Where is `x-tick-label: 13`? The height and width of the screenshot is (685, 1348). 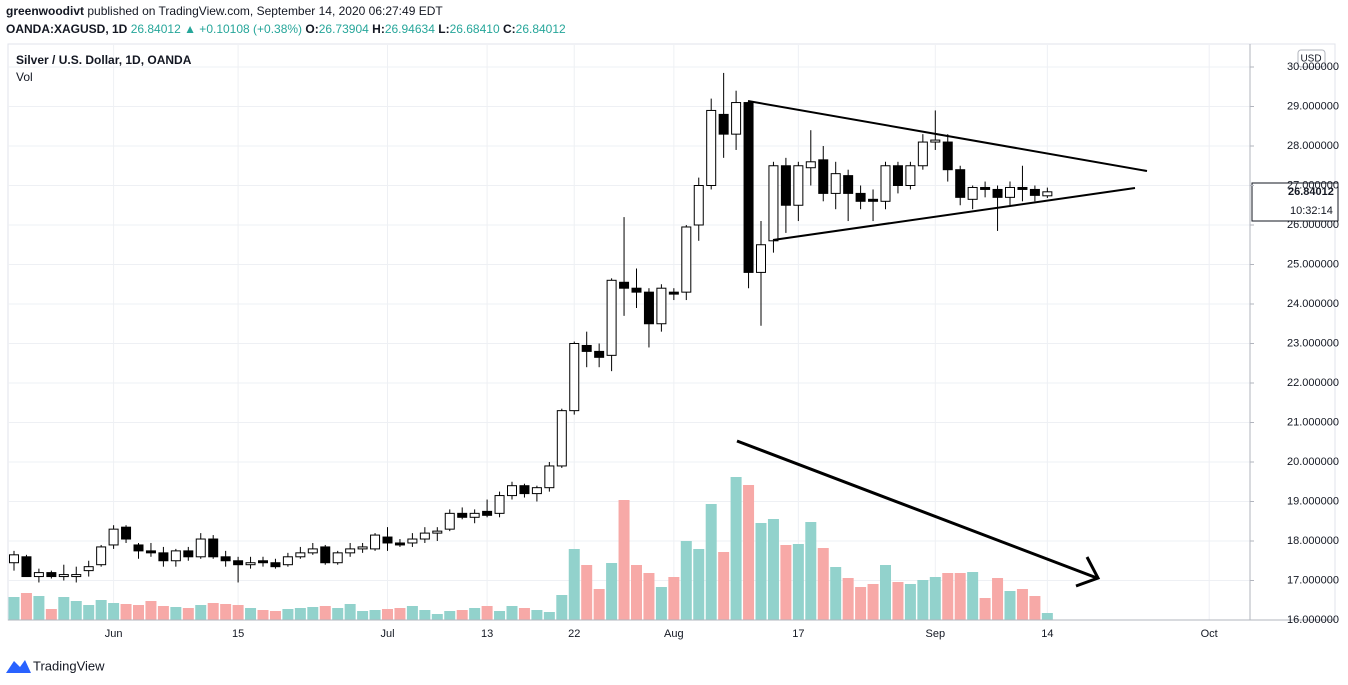 x-tick-label: 13 is located at coordinates (487, 634).